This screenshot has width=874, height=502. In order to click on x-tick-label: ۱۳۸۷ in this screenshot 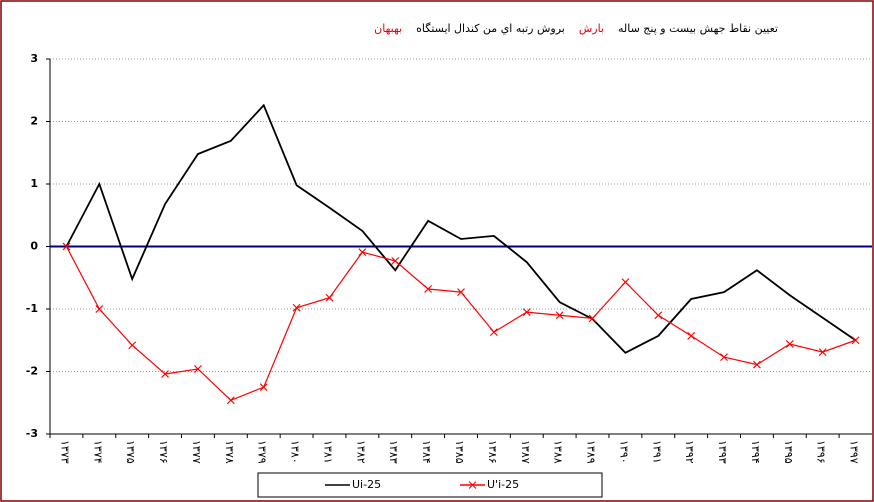, I will do `click(525, 452)`.